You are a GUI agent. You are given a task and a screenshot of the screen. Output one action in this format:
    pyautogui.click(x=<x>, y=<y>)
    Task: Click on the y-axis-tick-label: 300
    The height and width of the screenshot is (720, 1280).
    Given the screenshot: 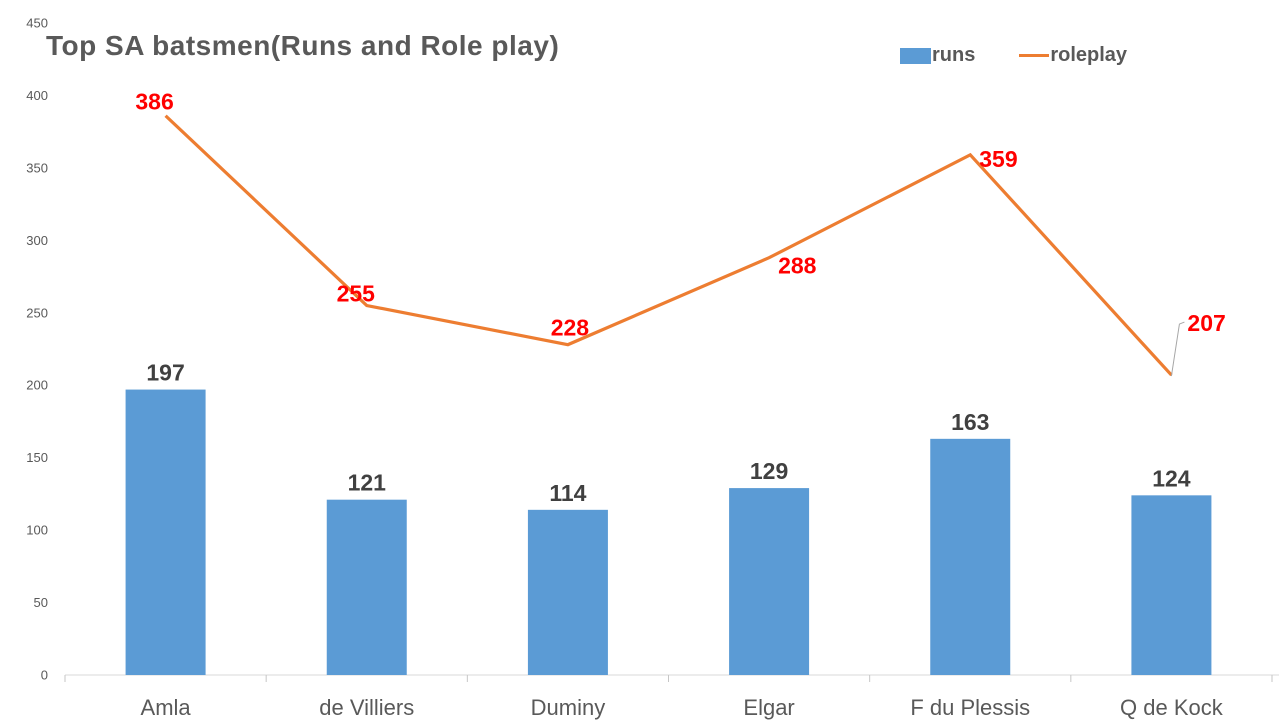 What is the action you would take?
    pyautogui.click(x=37, y=240)
    